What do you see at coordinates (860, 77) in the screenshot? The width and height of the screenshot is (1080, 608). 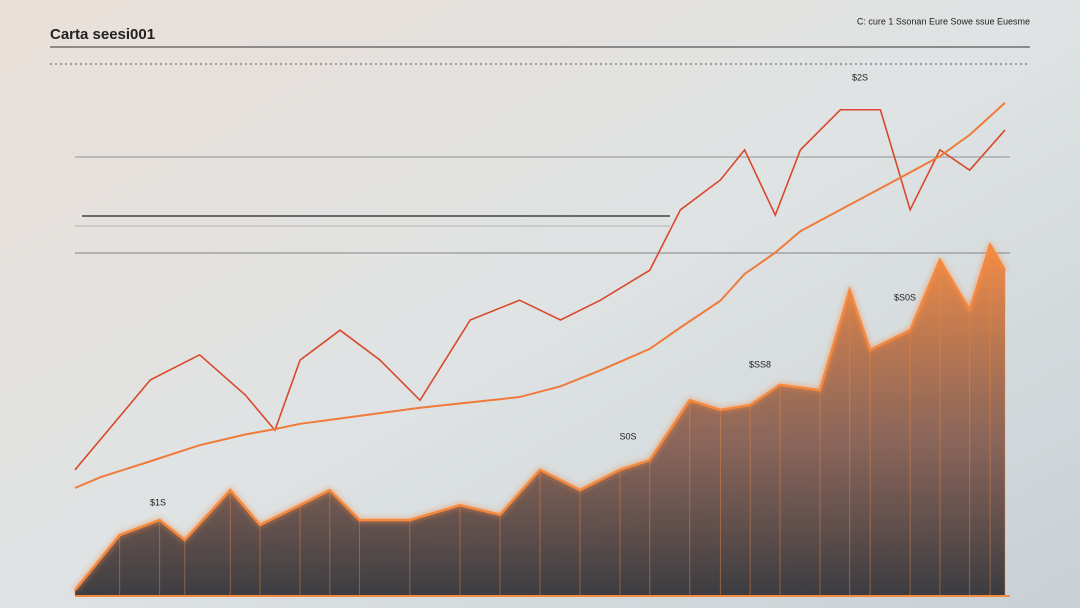 I see `annotation: $2S` at bounding box center [860, 77].